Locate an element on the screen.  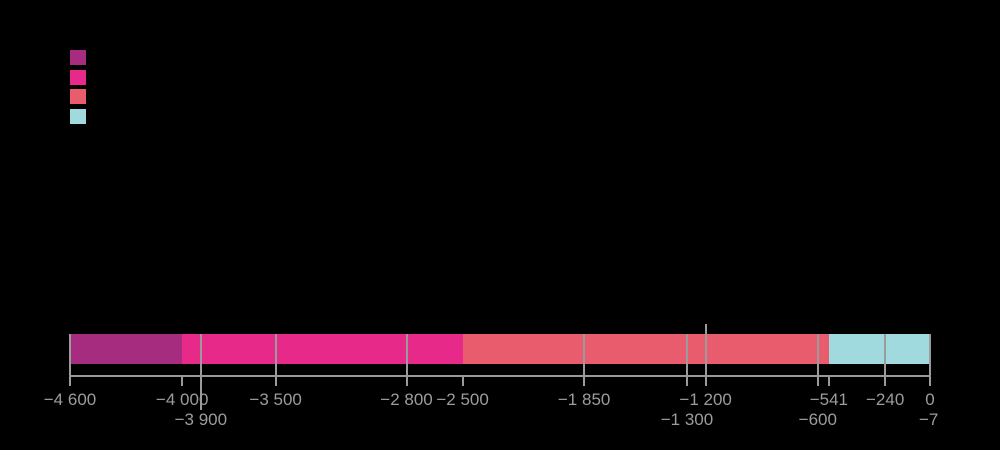
axis-label: −4 000 is located at coordinates (182, 399).